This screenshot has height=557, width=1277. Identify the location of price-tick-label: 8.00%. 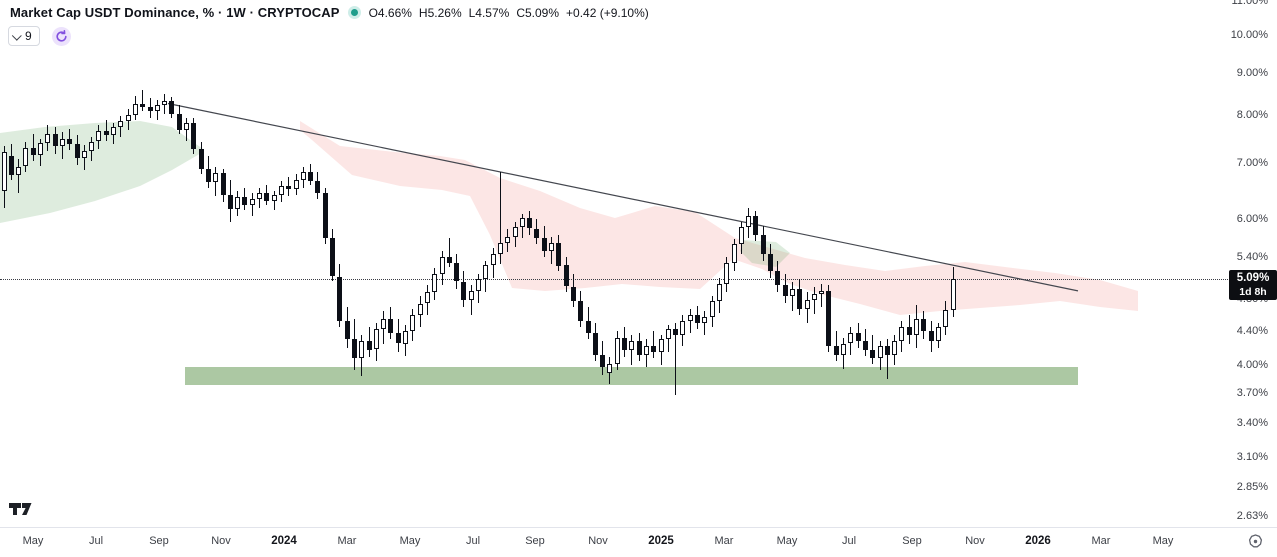
(1252, 115).